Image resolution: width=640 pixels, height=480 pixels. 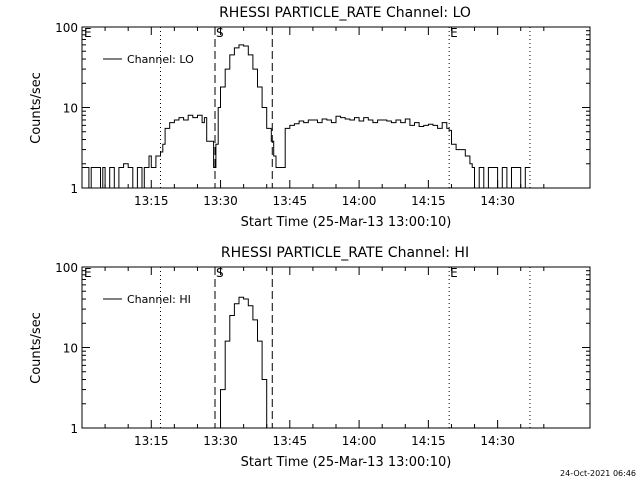 I want to click on footer-timestamp: 24-Oct-2021 06:46, so click(x=598, y=473).